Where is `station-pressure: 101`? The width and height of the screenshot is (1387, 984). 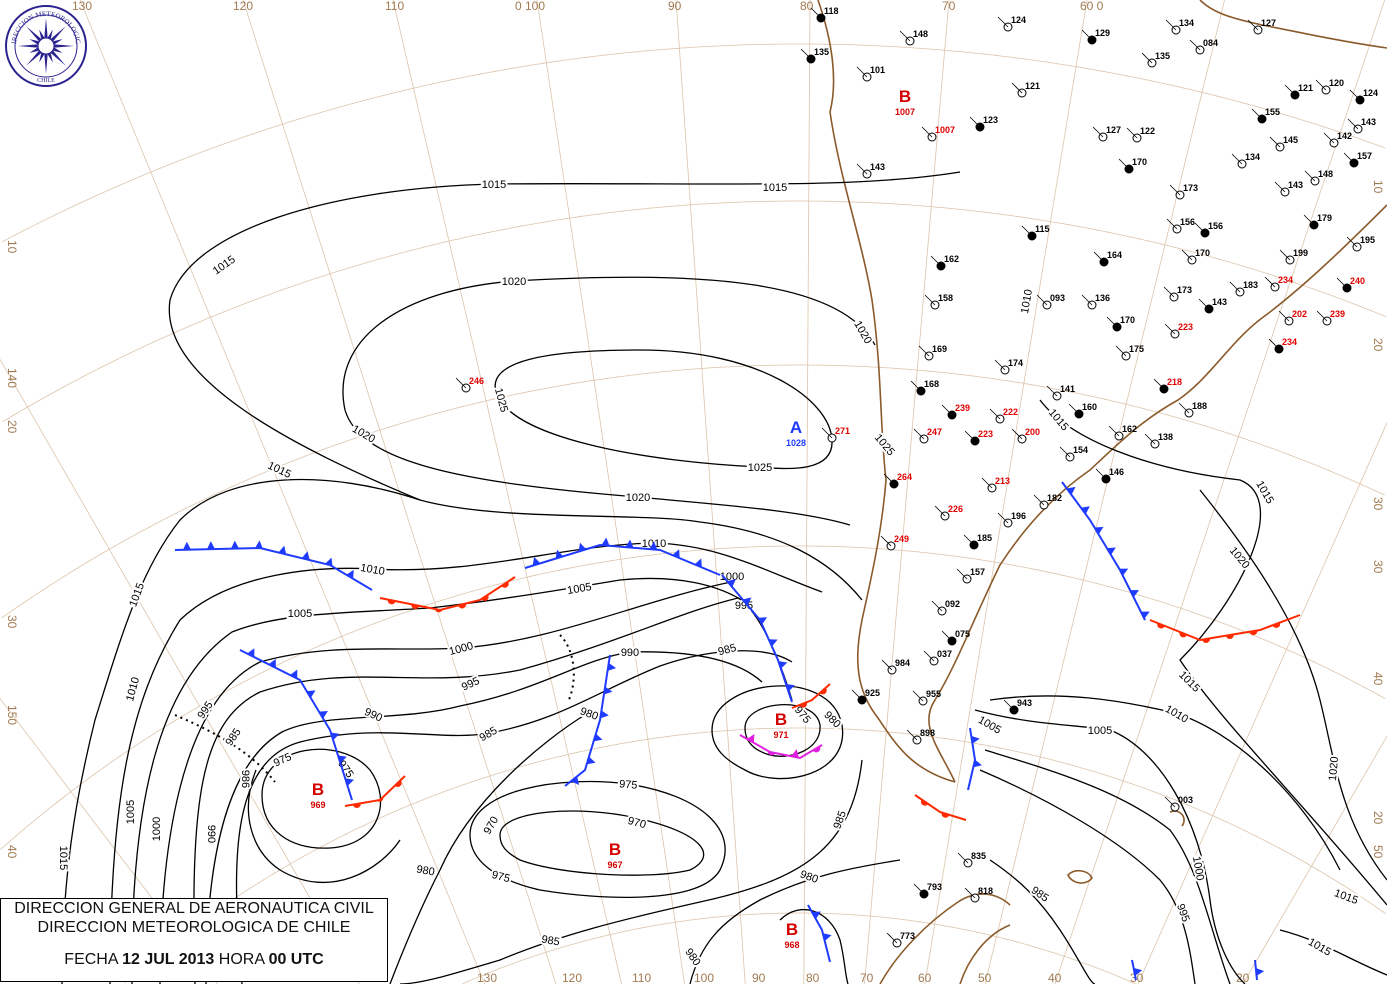 station-pressure: 101 is located at coordinates (877, 70).